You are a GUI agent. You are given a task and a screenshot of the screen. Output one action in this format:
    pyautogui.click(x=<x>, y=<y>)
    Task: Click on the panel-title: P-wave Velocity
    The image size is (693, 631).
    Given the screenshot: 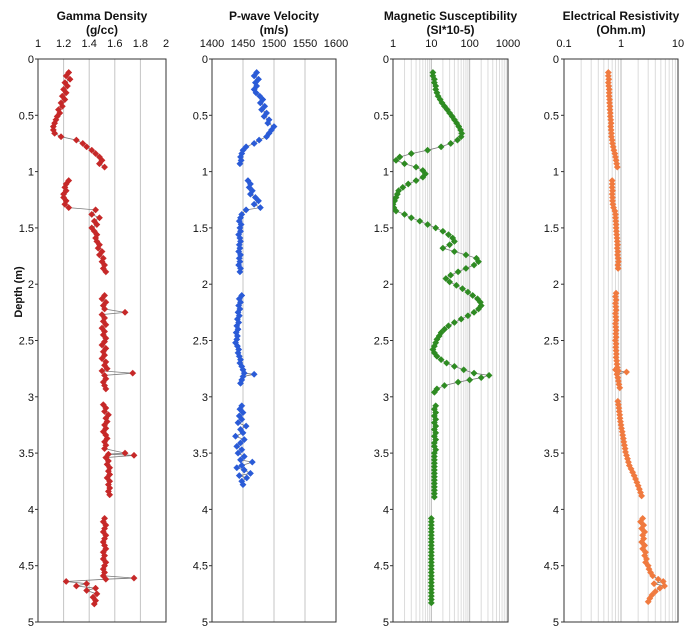 What is the action you would take?
    pyautogui.click(x=274, y=16)
    